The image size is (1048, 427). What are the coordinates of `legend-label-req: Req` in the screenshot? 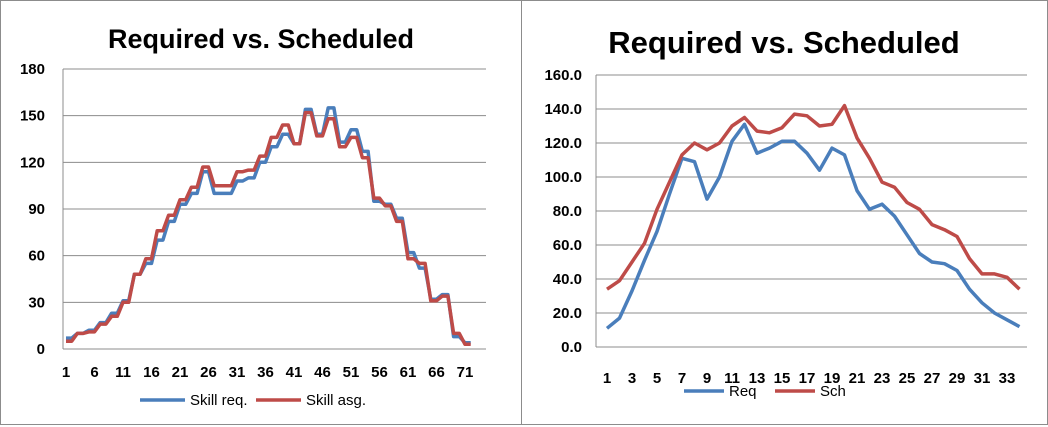 It's located at (743, 391).